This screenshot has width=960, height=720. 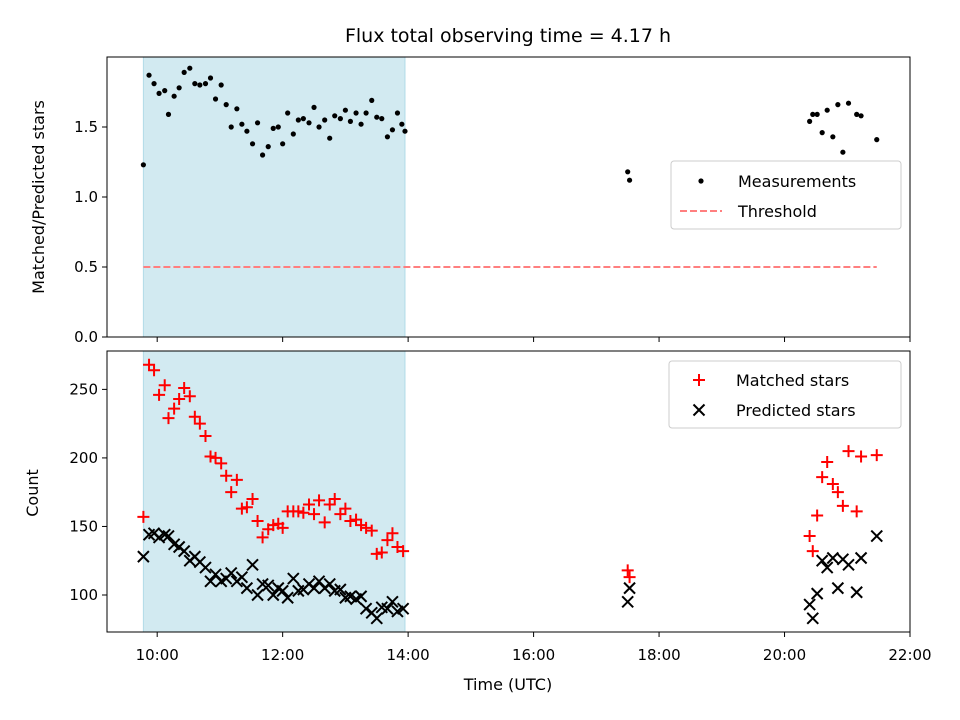 I want to click on bottom-y-tick-label: 200, so click(x=83, y=458).